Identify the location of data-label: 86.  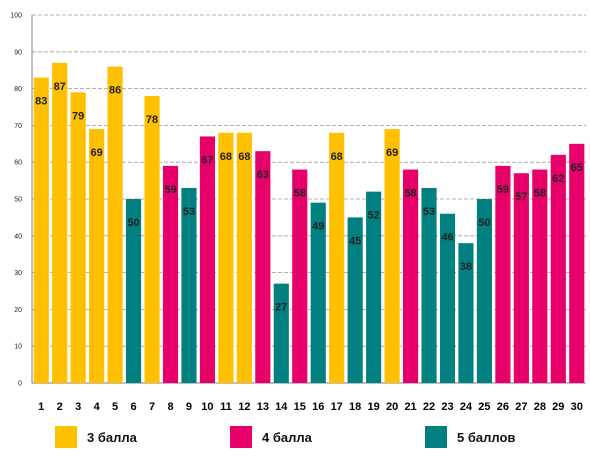
(115, 91).